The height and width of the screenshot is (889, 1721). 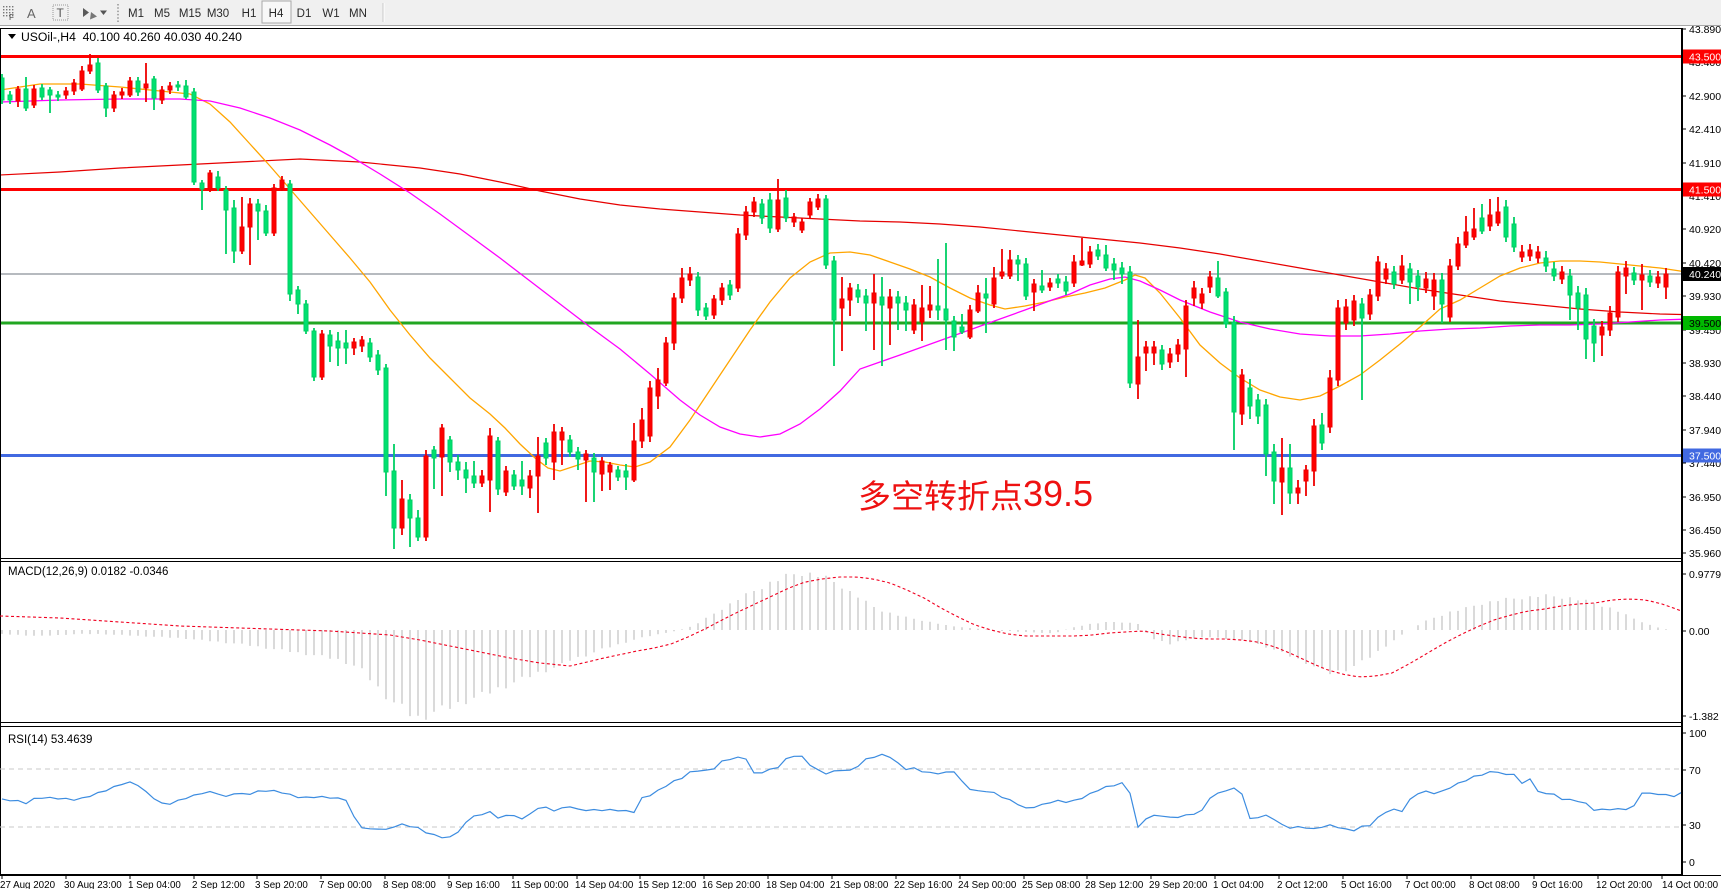 I want to click on svg-text: 0, so click(x=1692, y=863).